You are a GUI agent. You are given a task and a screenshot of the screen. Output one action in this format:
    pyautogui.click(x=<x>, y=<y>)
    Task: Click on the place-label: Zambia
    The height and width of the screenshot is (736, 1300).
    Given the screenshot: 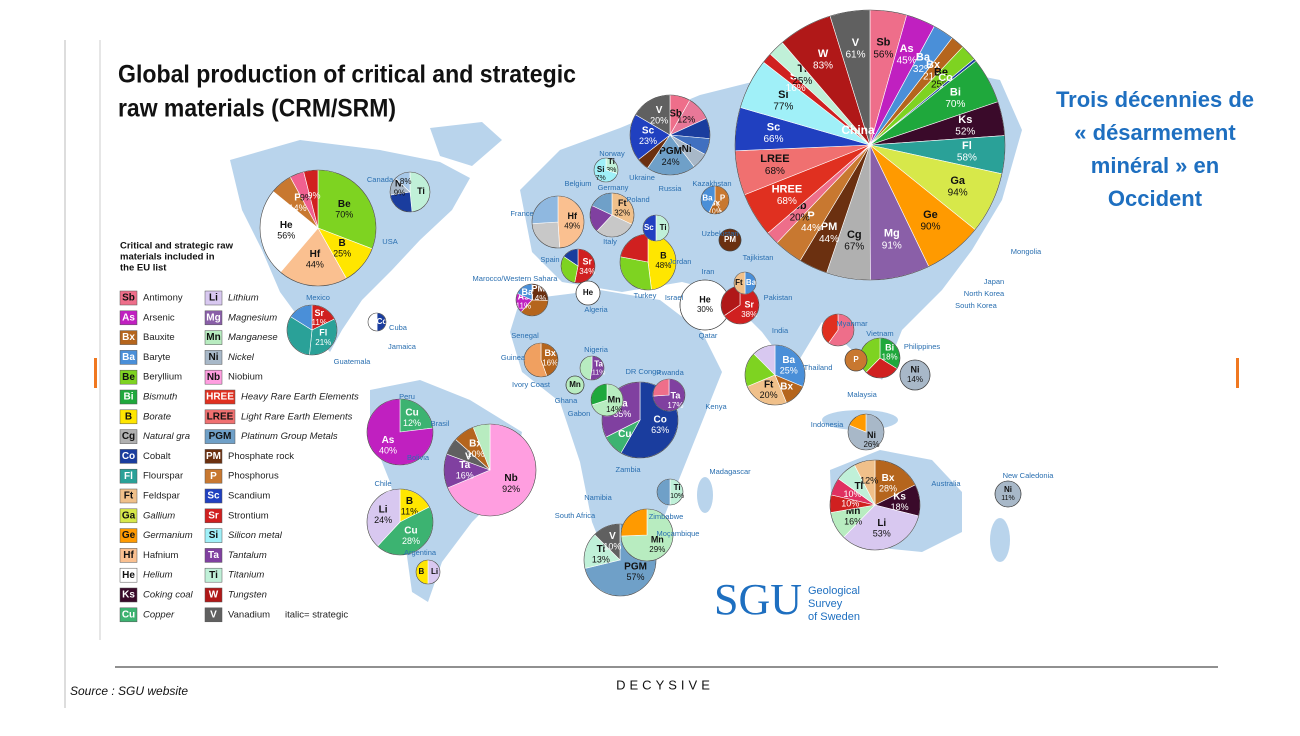 What is the action you would take?
    pyautogui.click(x=628, y=469)
    